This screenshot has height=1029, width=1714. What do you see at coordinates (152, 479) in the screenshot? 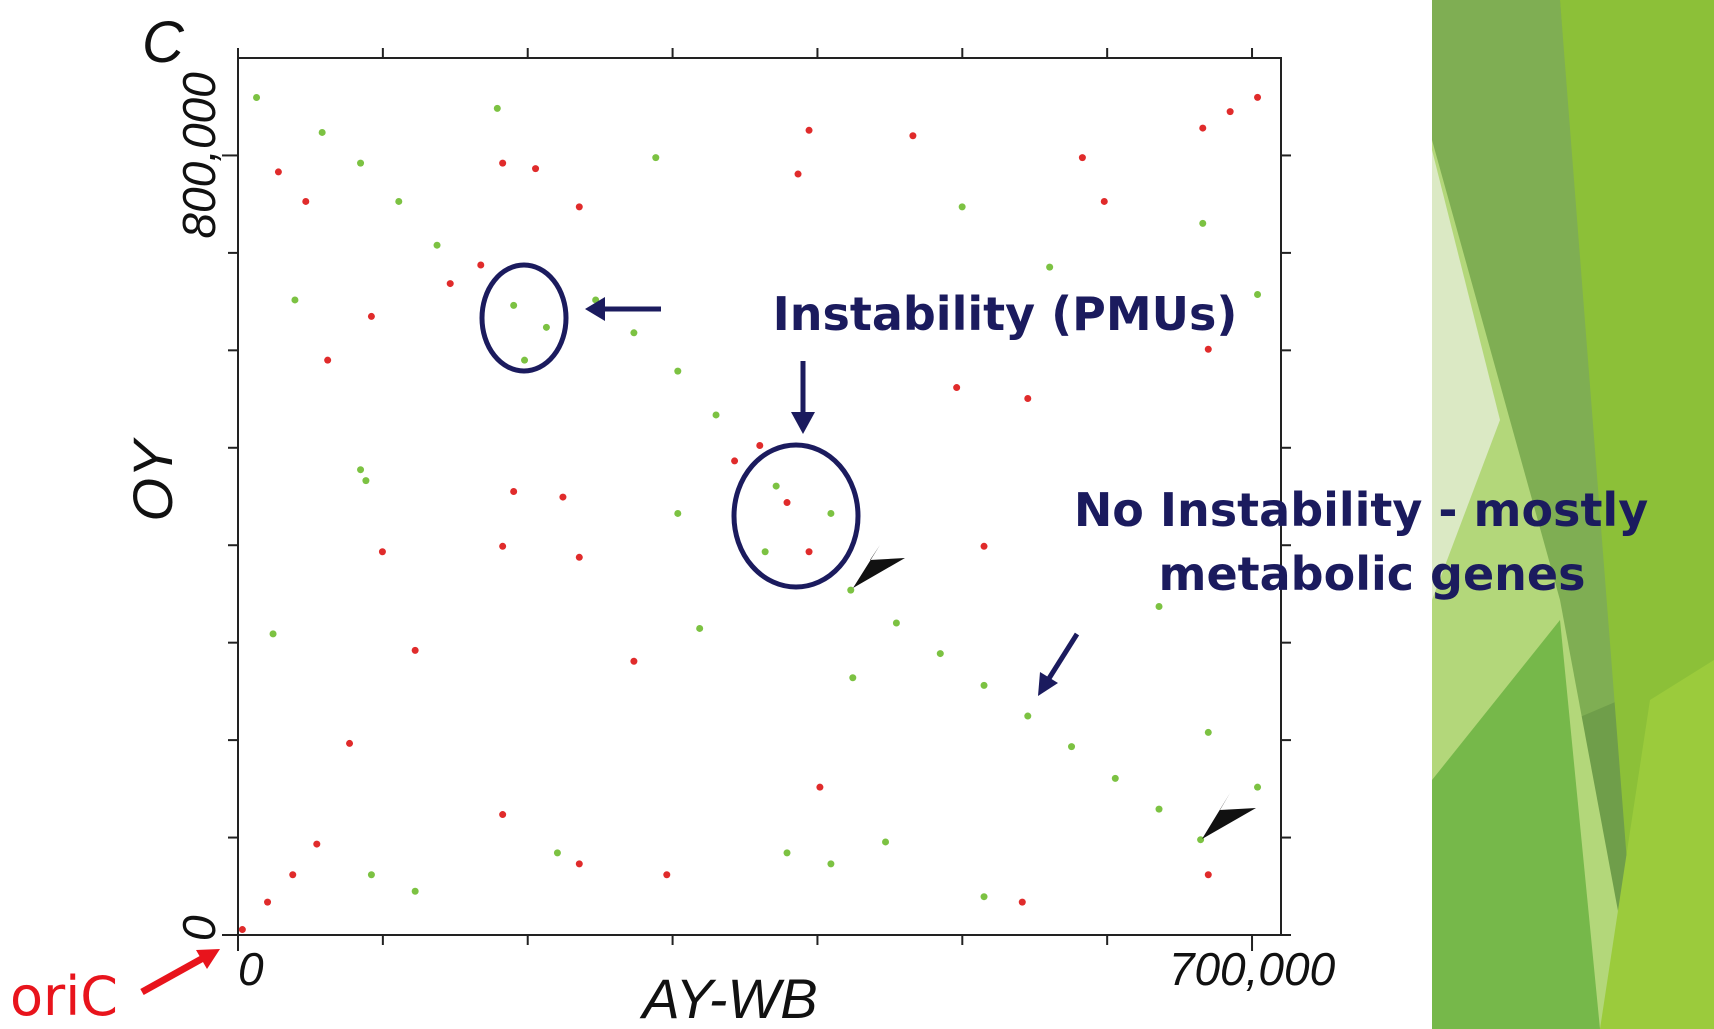
I see `y-axis-label: OY` at bounding box center [152, 479].